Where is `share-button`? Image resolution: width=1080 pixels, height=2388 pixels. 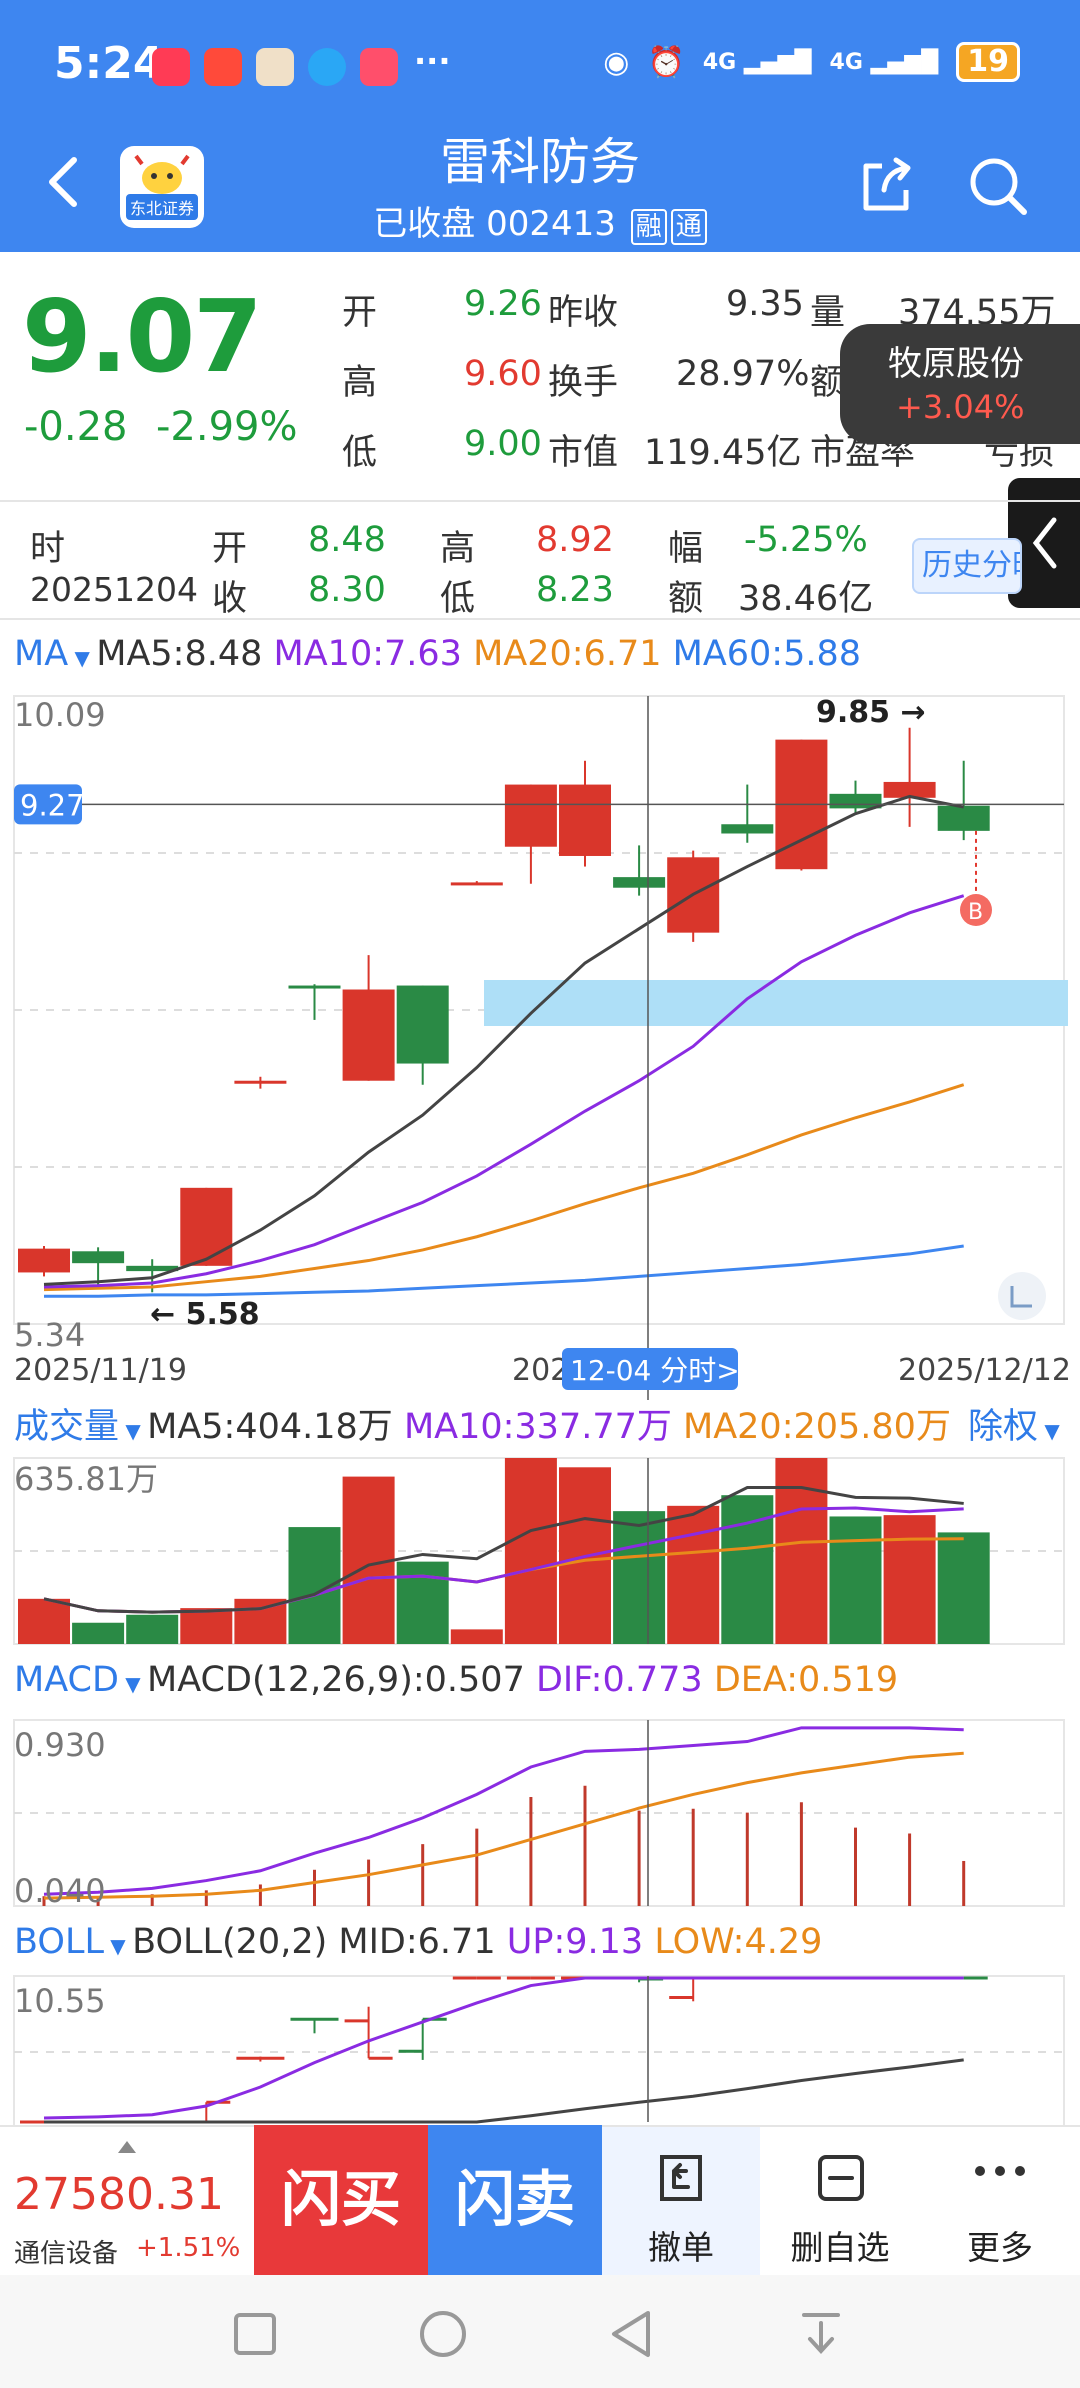
share-button is located at coordinates (886, 188).